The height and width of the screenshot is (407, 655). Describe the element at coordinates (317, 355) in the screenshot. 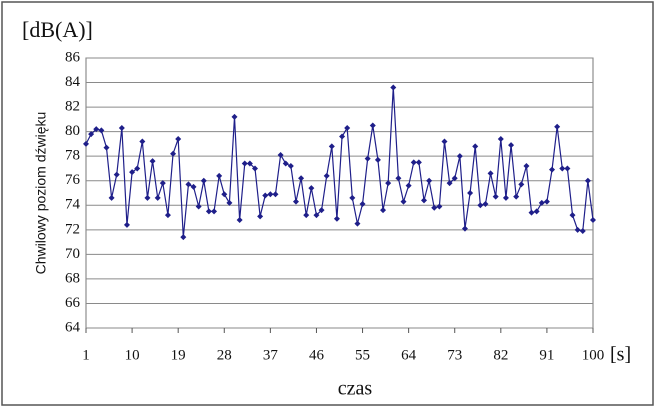

I see `x-tick-label: 46` at that location.